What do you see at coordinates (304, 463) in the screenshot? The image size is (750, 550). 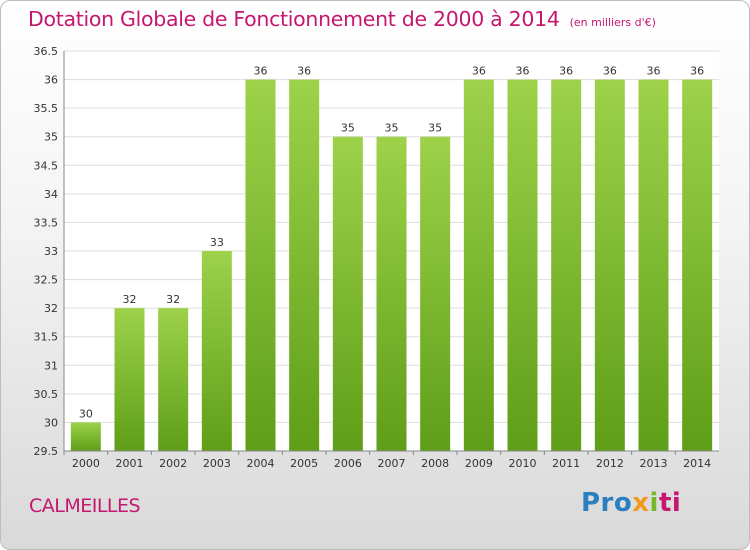 I see `x-tick-label: 2005` at bounding box center [304, 463].